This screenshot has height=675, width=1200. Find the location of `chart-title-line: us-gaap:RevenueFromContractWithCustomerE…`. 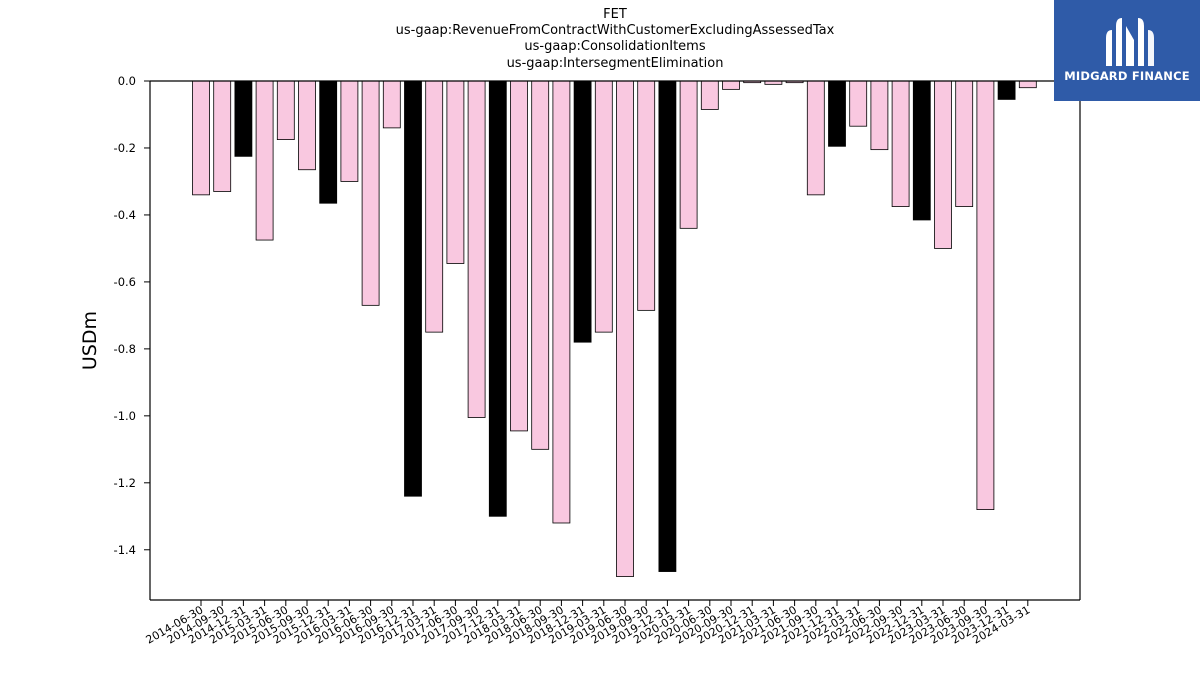

chart-title-line: us-gaap:RevenueFromContractWithCustomerE… is located at coordinates (615, 30).